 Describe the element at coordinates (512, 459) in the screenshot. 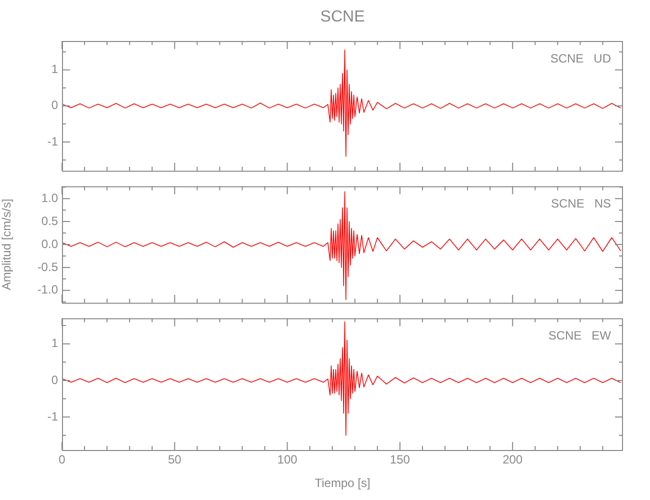

I see `x-tick-label: 200` at that location.